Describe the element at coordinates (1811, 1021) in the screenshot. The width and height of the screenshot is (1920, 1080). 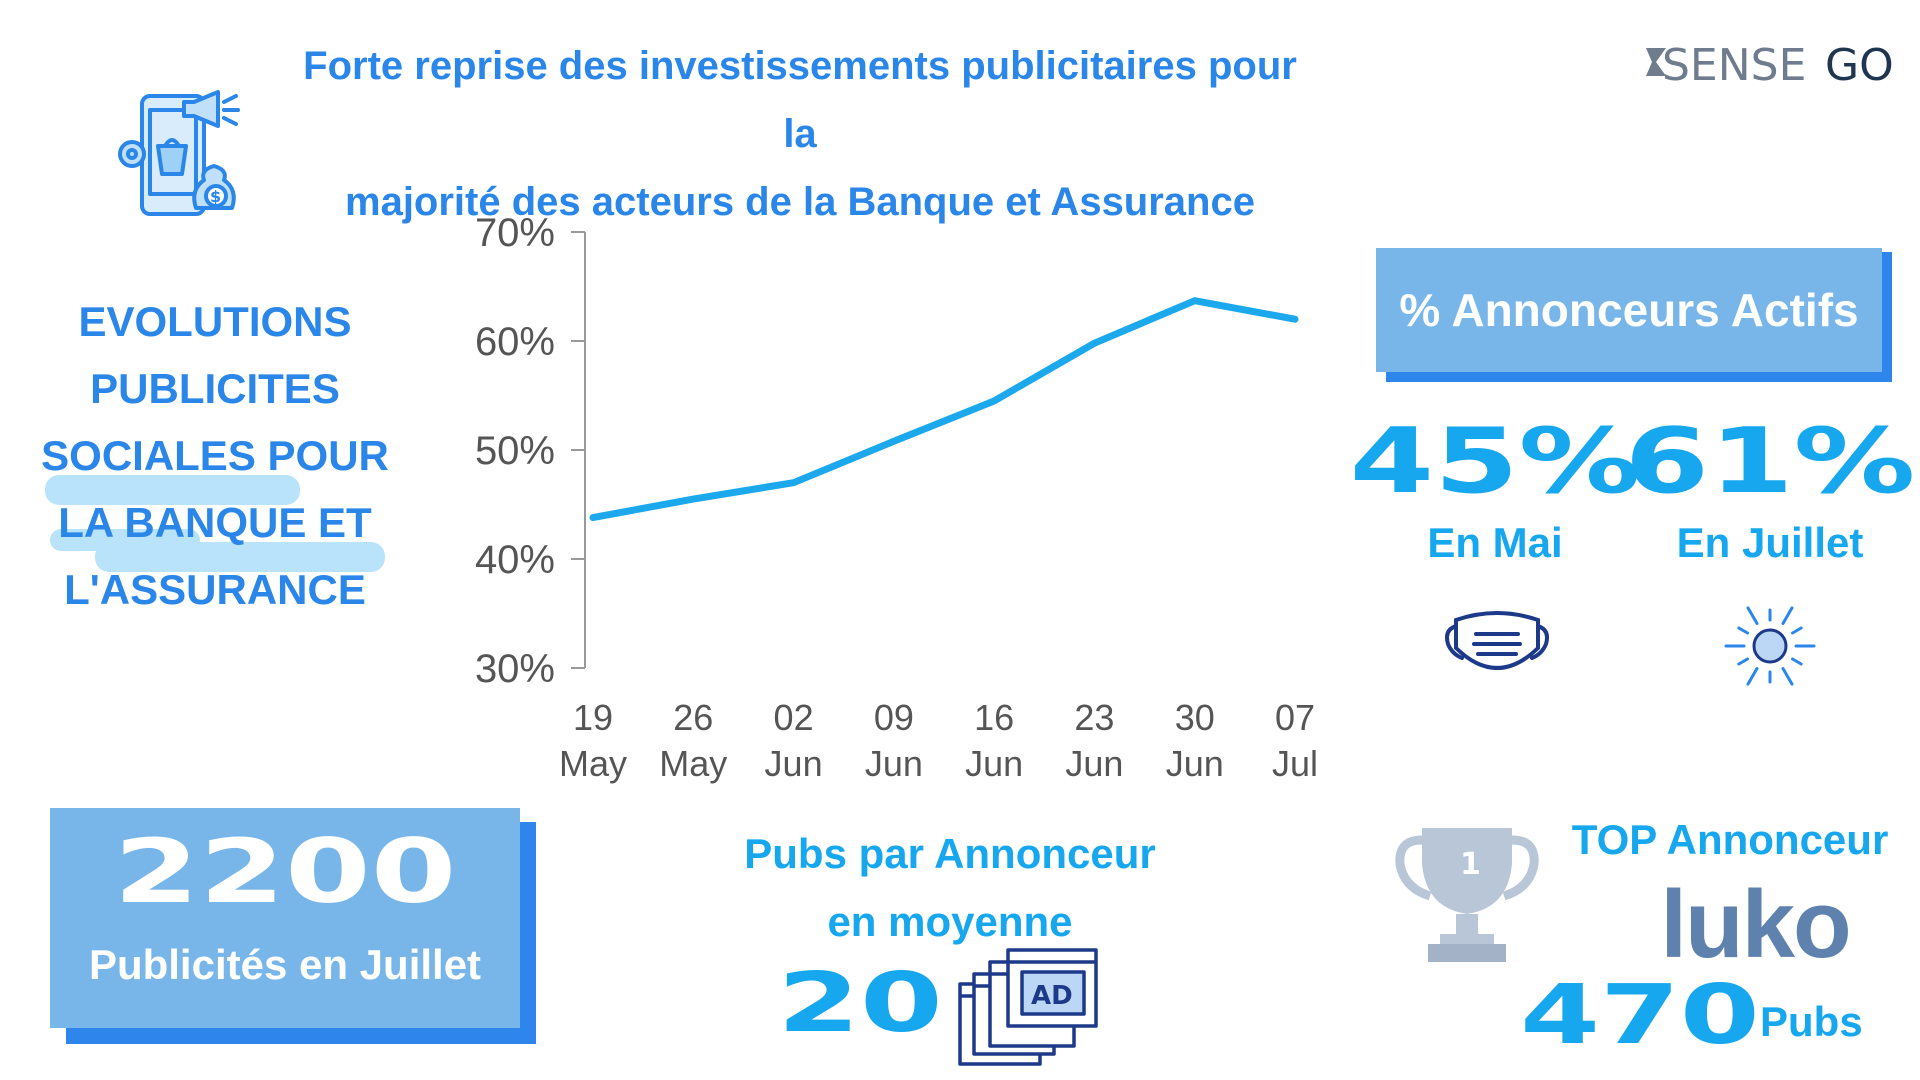
I see `top-advertiser-unit: Pubs` at that location.